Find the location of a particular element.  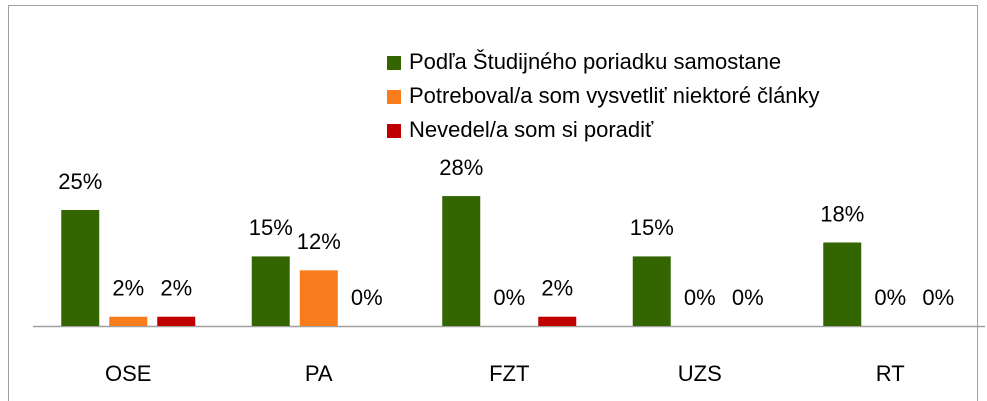

data-label: 25% is located at coordinates (80, 181).